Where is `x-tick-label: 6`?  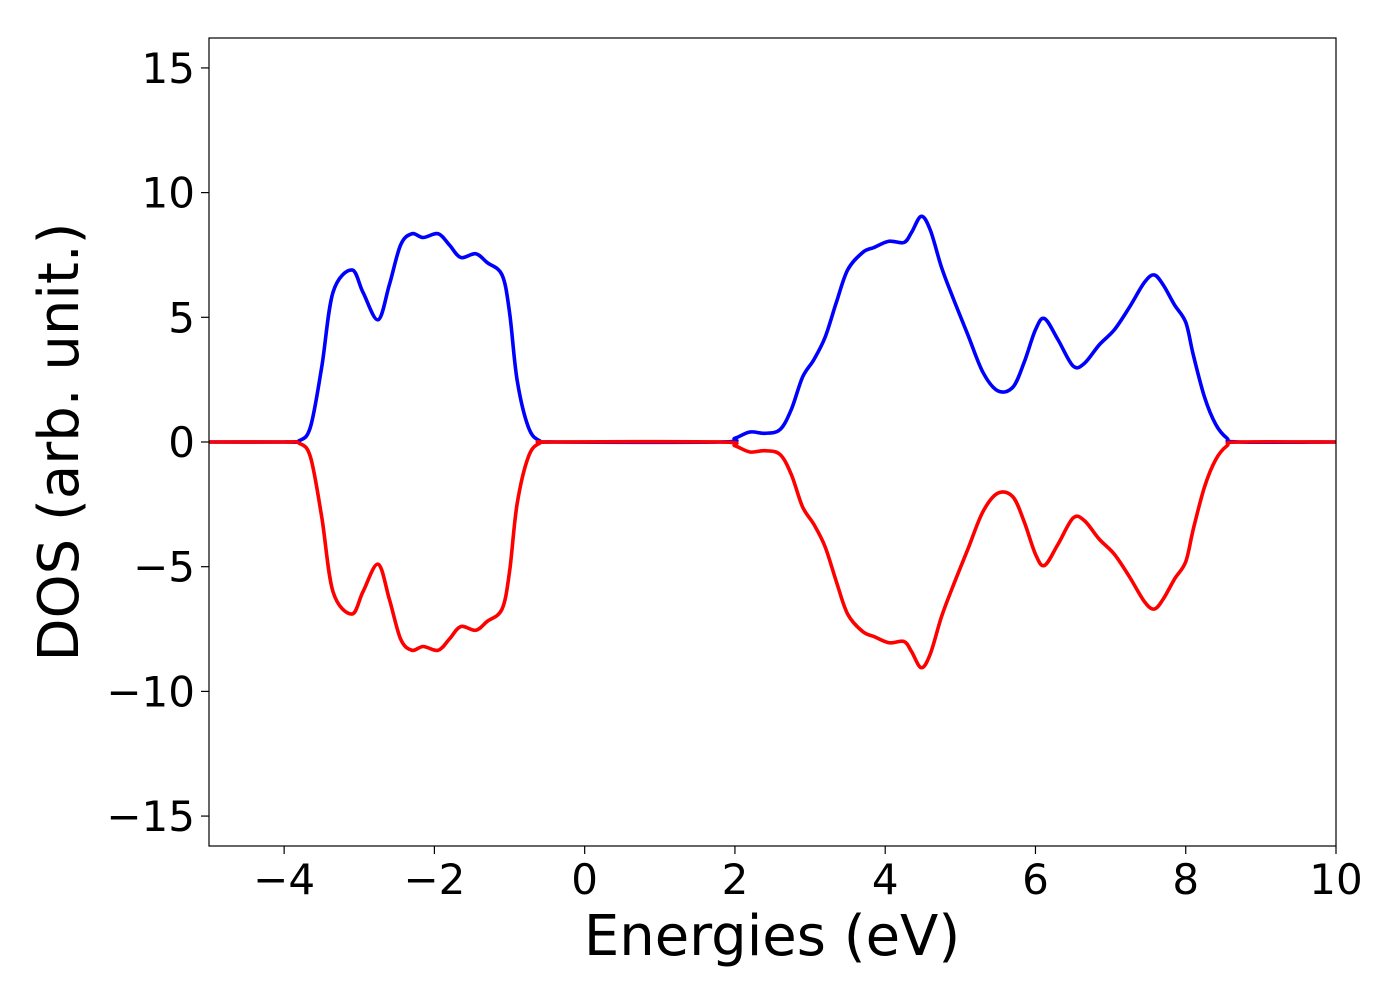 x-tick-label: 6 is located at coordinates (1035, 879).